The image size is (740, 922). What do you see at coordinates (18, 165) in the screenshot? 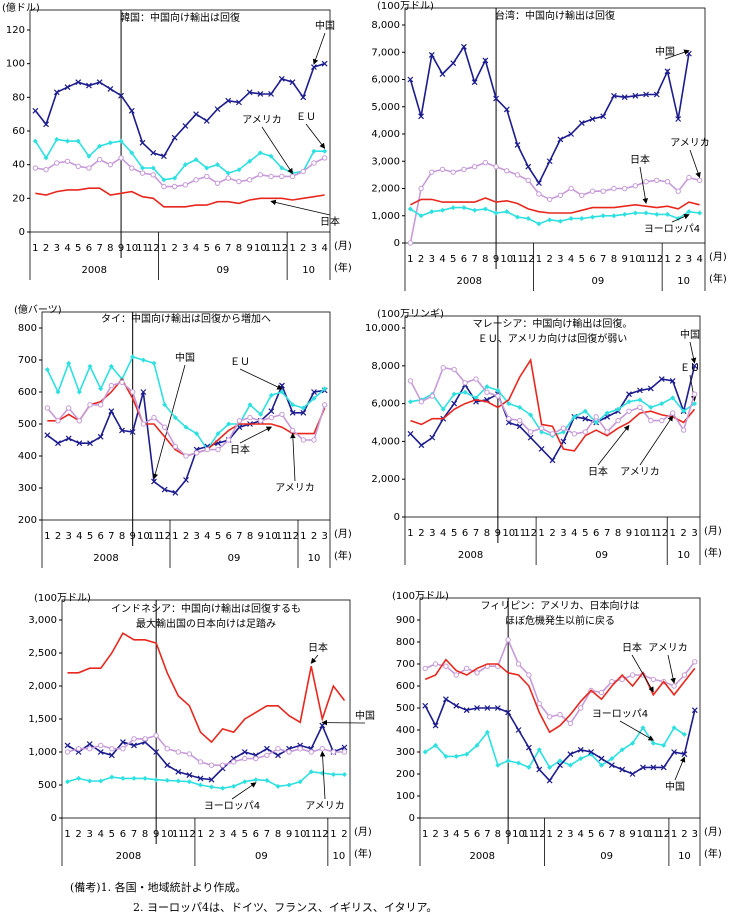
I see `y-tick-label: 40` at bounding box center [18, 165].